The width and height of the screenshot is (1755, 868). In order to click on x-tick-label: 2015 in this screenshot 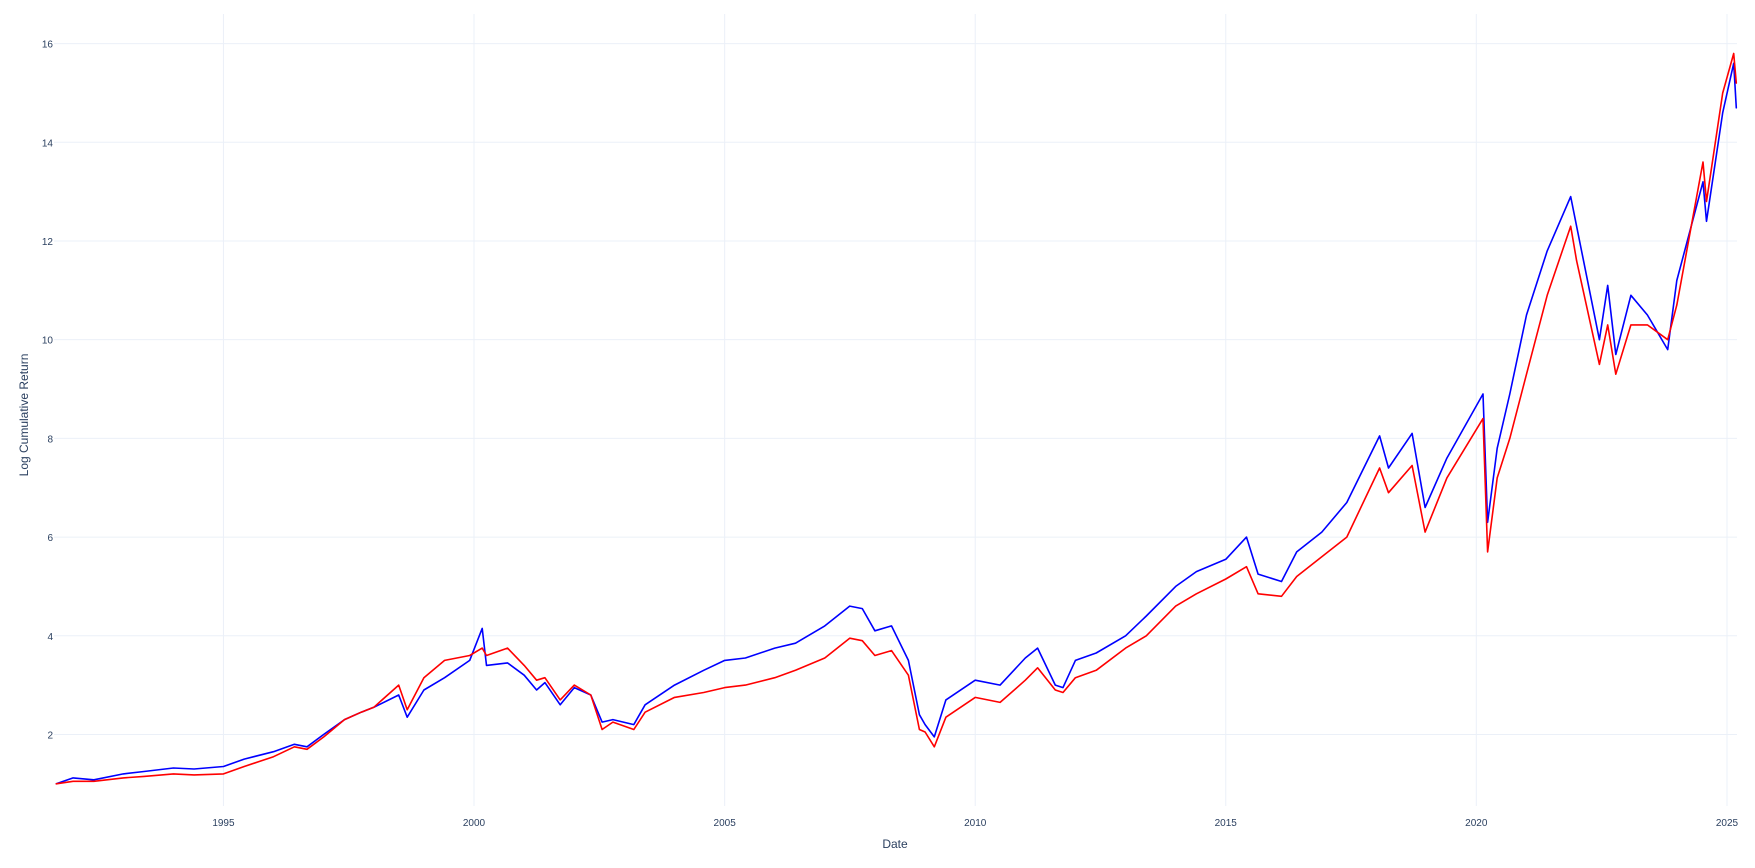, I will do `click(1226, 823)`.